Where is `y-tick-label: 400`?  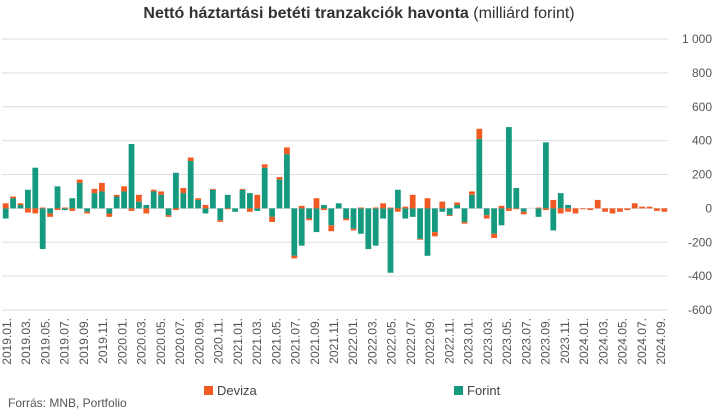 y-tick-label: 400 is located at coordinates (702, 141).